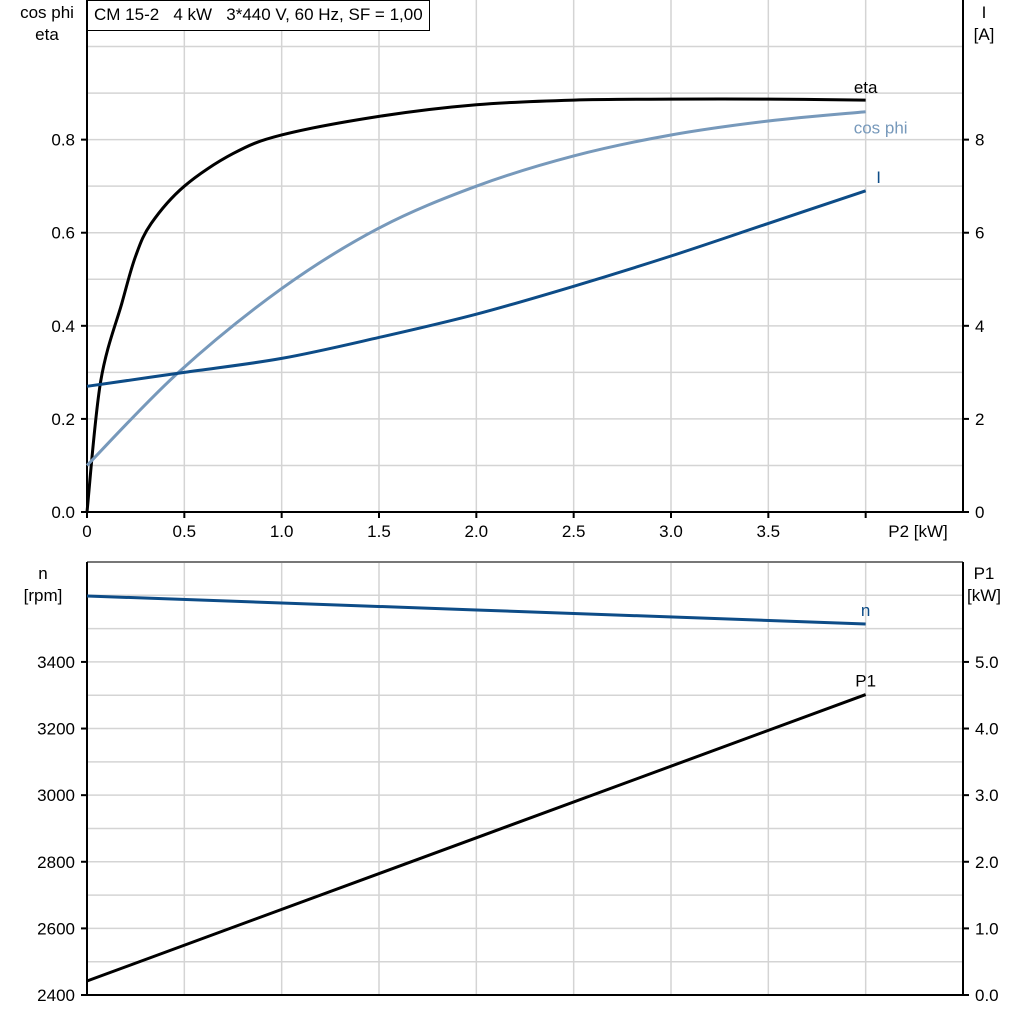 Image resolution: width=1024 pixels, height=1024 pixels. Describe the element at coordinates (63, 326) in the screenshot. I see `y-tick-label-left: 0.4` at that location.